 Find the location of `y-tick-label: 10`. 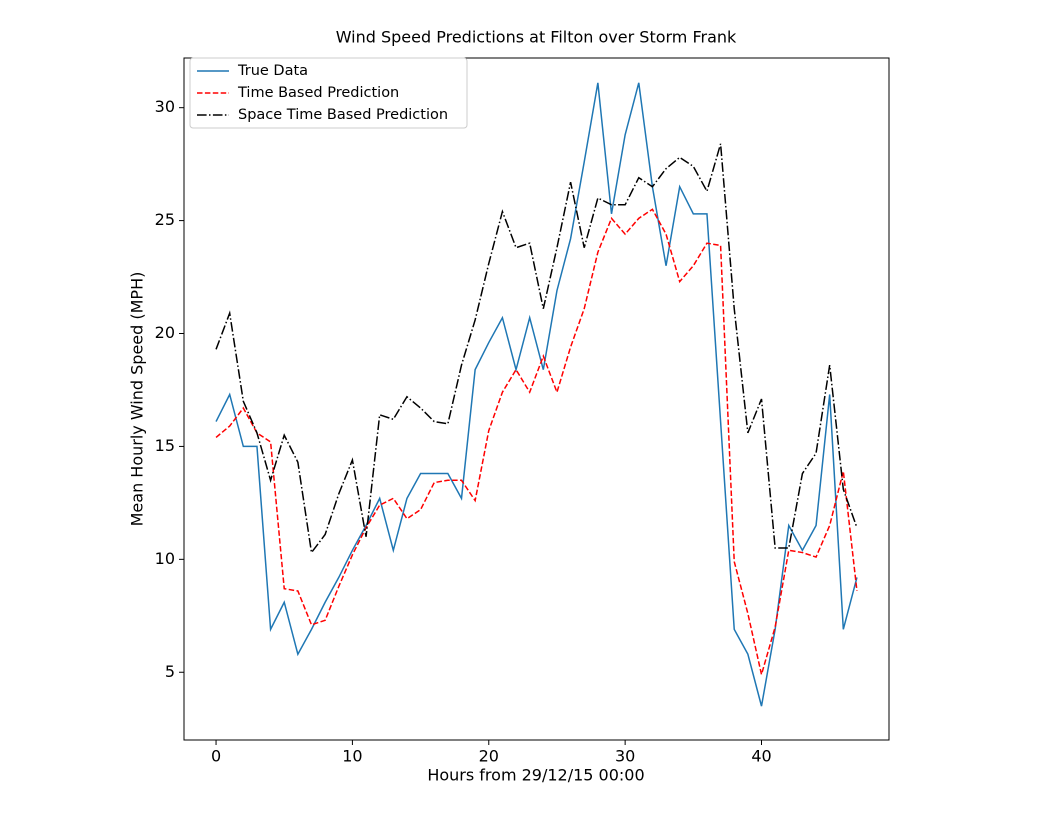

y-tick-label: 10 is located at coordinates (165, 558).